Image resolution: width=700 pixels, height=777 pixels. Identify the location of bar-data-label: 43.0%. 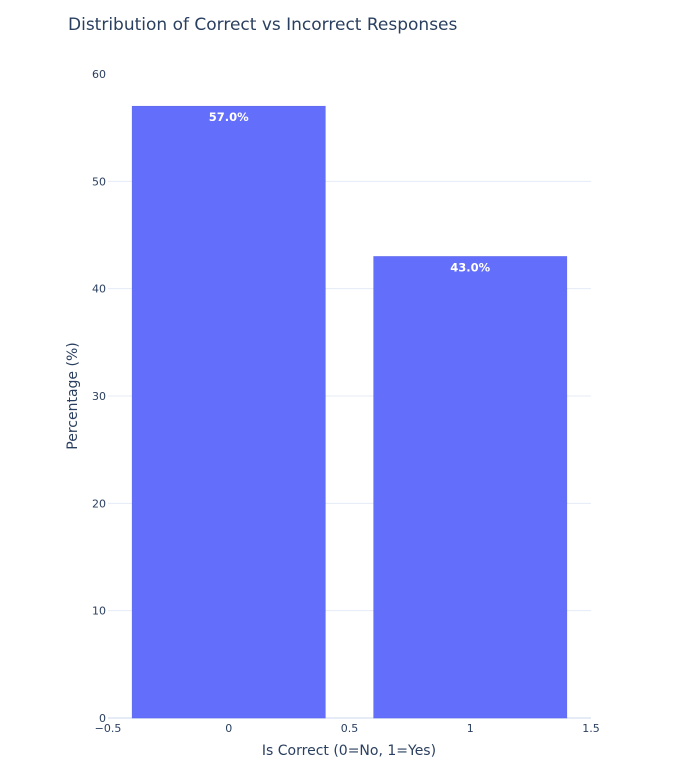
(470, 267).